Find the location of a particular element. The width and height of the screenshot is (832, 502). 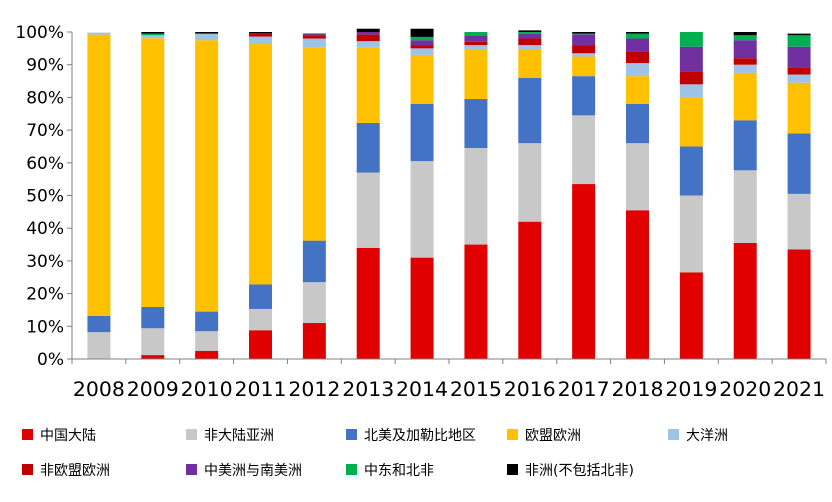

bar-segment-2016-s4 is located at coordinates (530, 47).